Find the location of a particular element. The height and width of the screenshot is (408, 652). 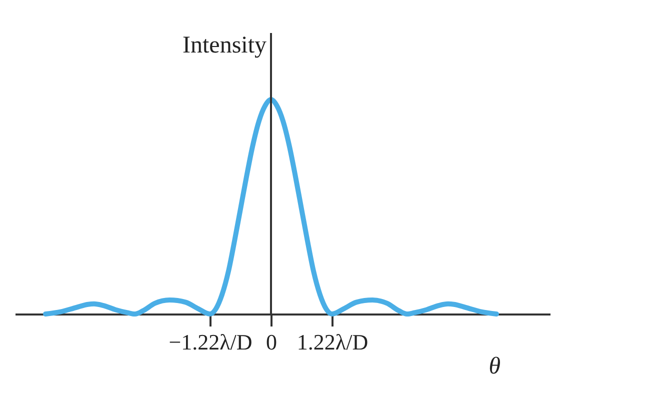

x-tick-label: 1.22λ/D is located at coordinates (332, 342).